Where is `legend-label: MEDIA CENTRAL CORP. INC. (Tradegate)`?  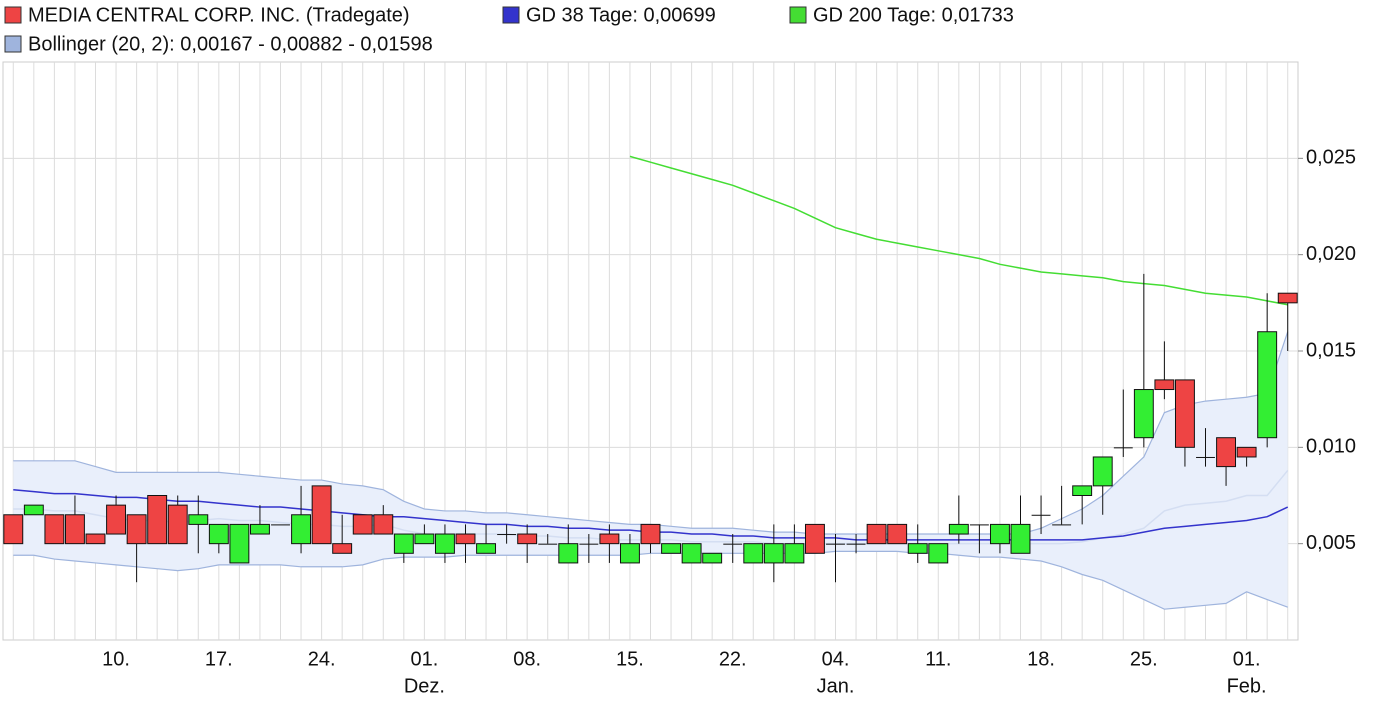 legend-label: MEDIA CENTRAL CORP. INC. (Tradegate) is located at coordinates (219, 15).